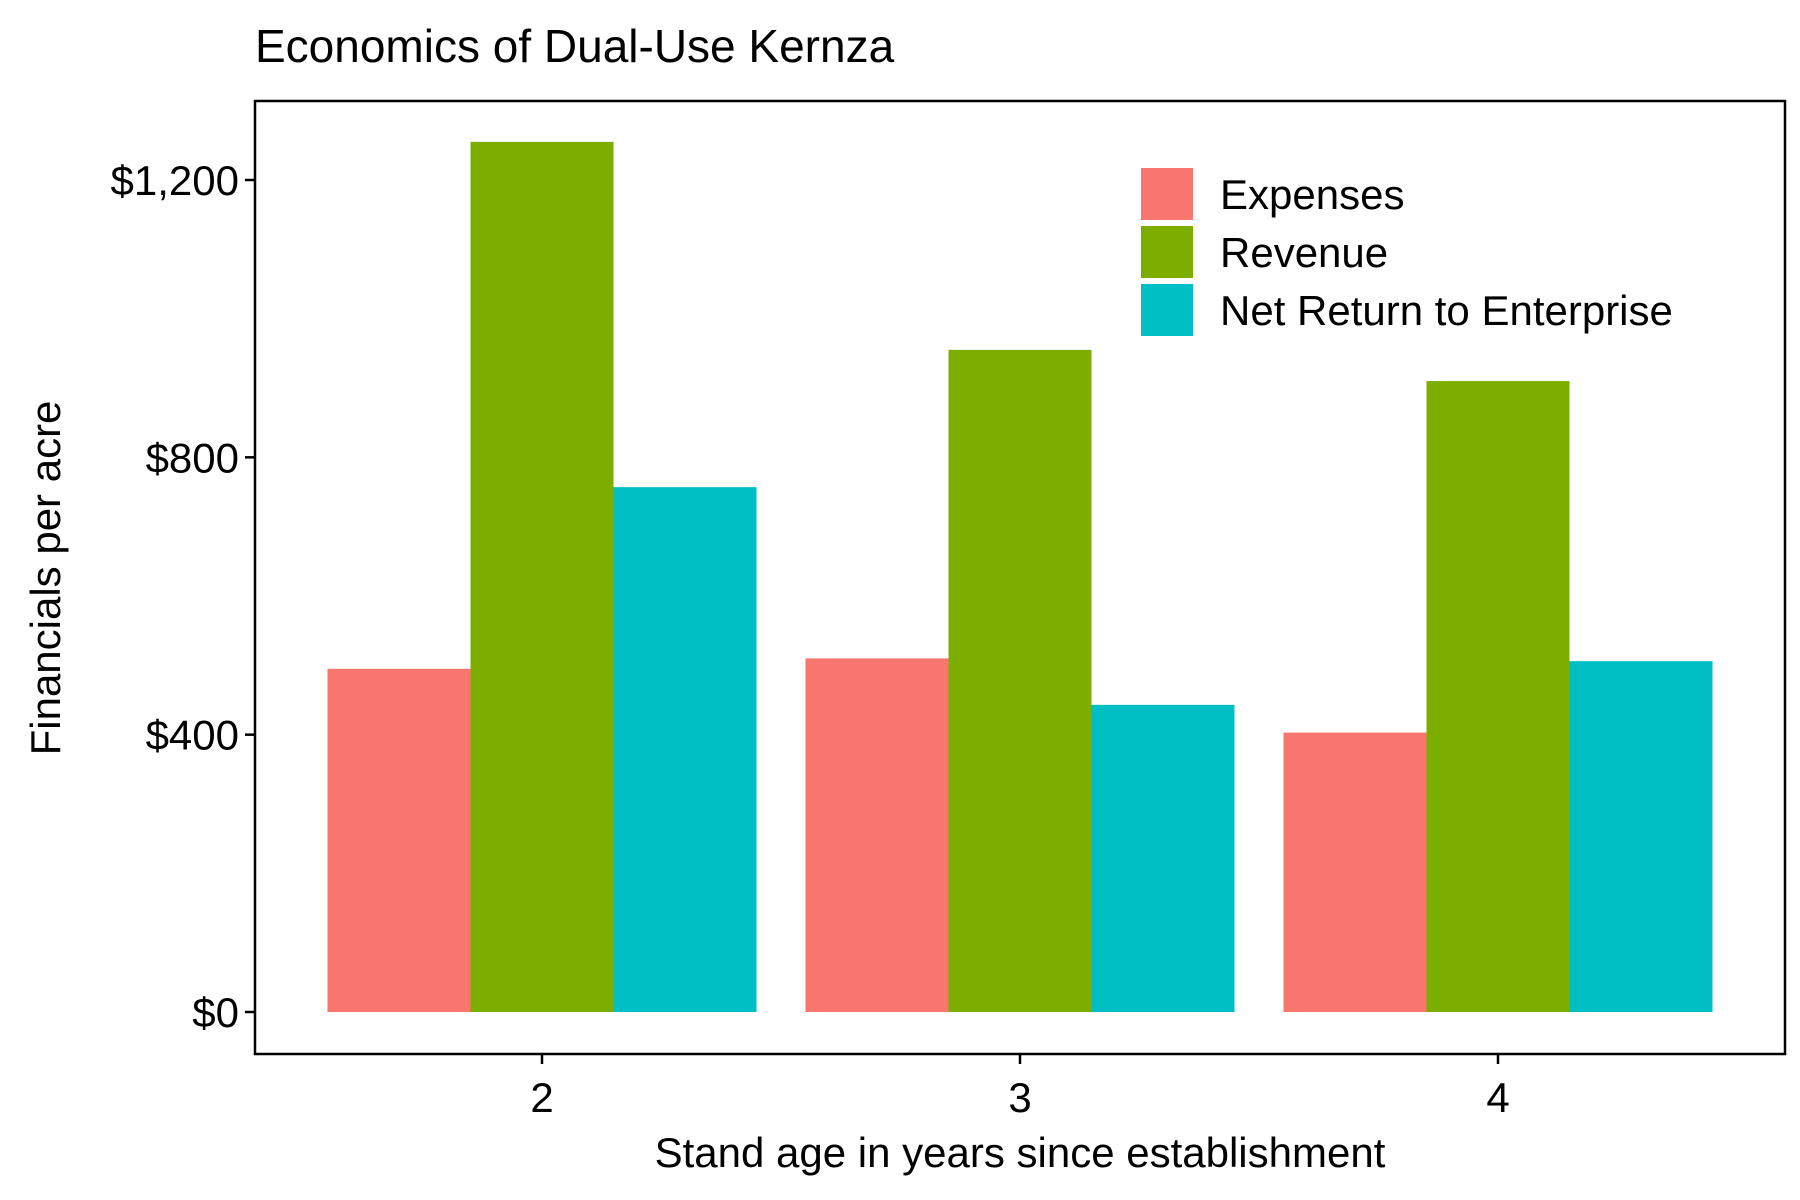 The image size is (1800, 1200). What do you see at coordinates (1019, 1097) in the screenshot?
I see `x-tick-label: 3` at bounding box center [1019, 1097].